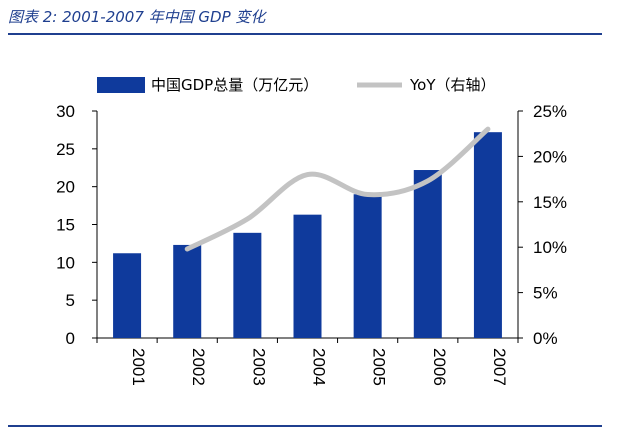  Describe the element at coordinates (70, 338) in the screenshot. I see `left-tick-label: 0` at that location.